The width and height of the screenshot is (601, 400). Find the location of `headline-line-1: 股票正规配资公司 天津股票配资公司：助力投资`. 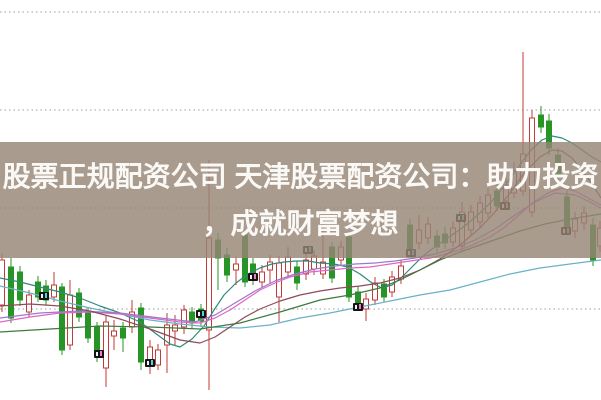

headline-line-1: 股票正规配资公司 天津股票配资公司：助力投资 is located at coordinates (300, 176).